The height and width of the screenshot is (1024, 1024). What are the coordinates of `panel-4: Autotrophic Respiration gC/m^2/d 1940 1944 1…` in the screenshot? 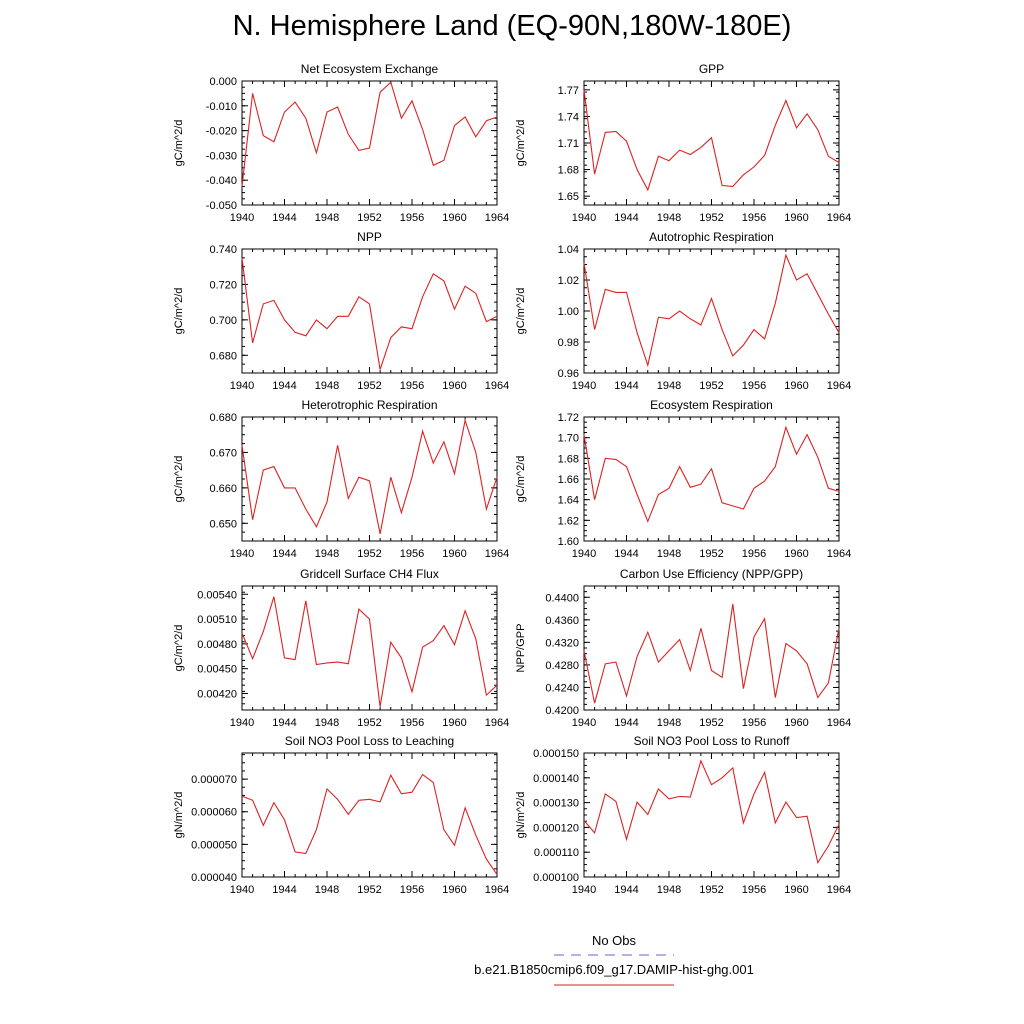 It's located at (683, 311).